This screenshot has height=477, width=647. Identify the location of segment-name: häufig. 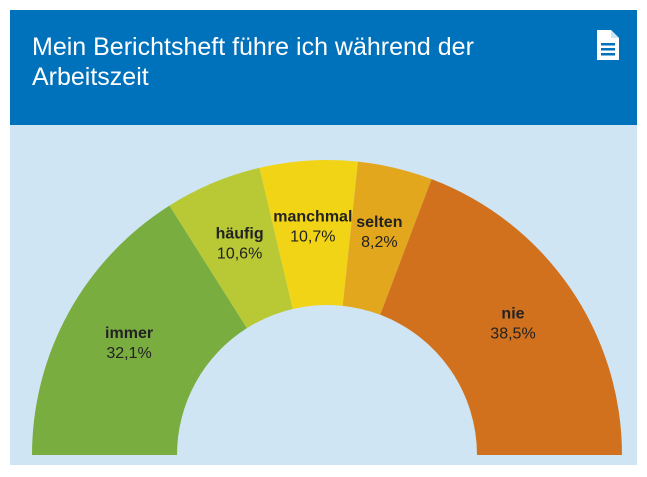
(240, 234).